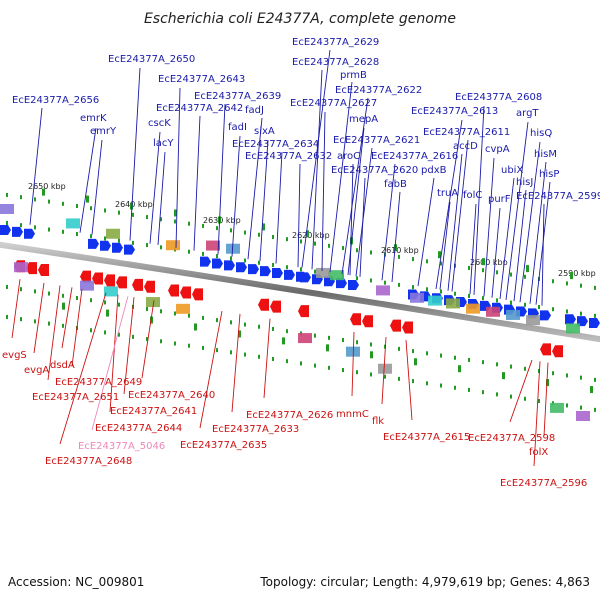  Describe the element at coordinates (121, 446) in the screenshot. I see `gene-label: EcE24377A_5046` at that location.